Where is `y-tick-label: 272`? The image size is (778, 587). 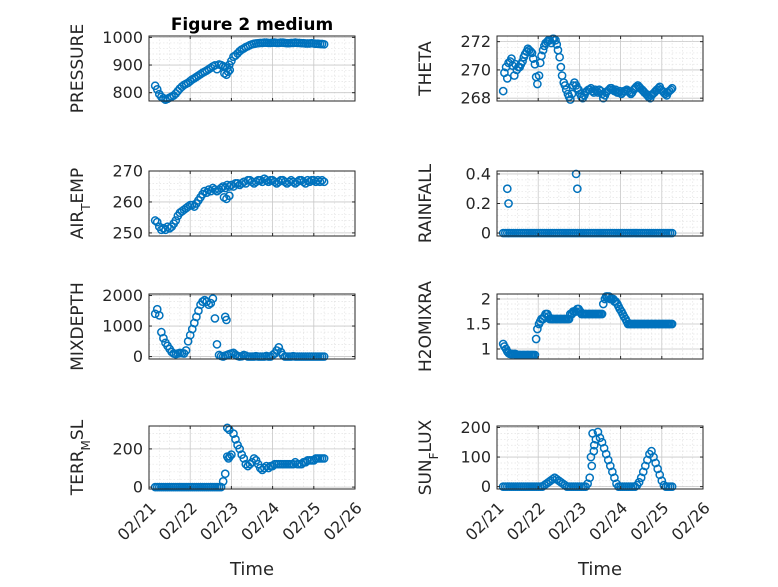
y-tick-label: 272 is located at coordinates (475, 41).